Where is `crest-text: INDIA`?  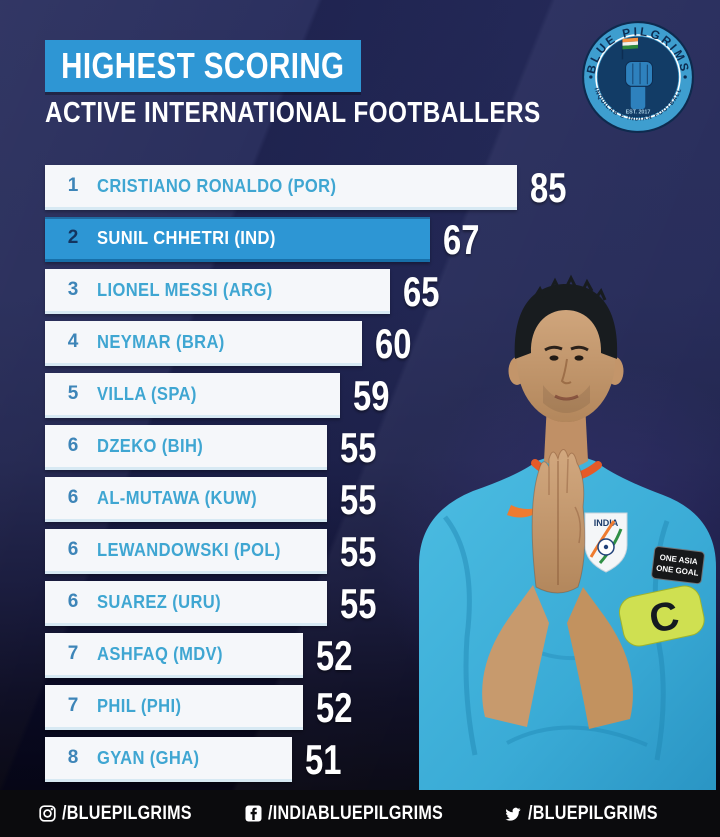 crest-text: INDIA is located at coordinates (606, 523).